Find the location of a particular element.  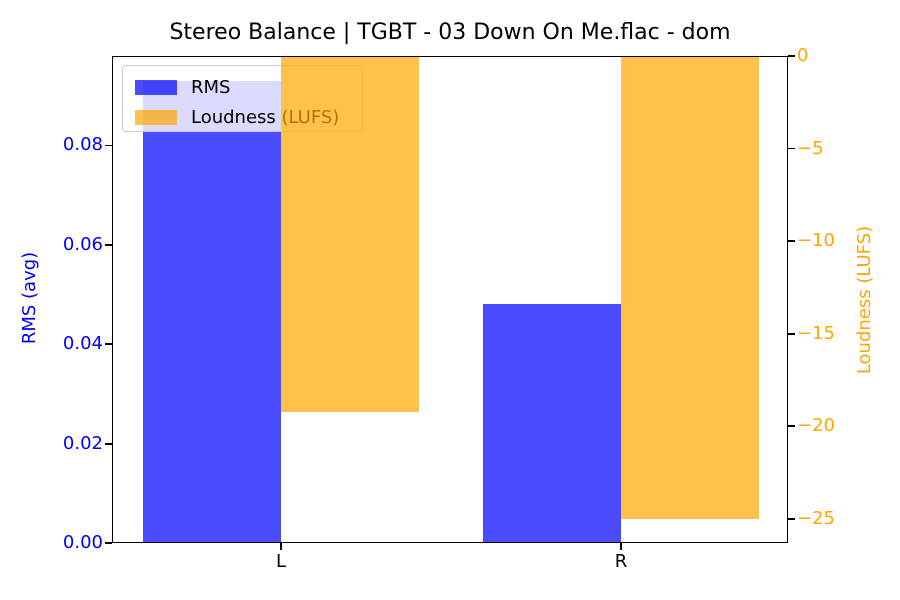

rms-bar-R is located at coordinates (552, 423).